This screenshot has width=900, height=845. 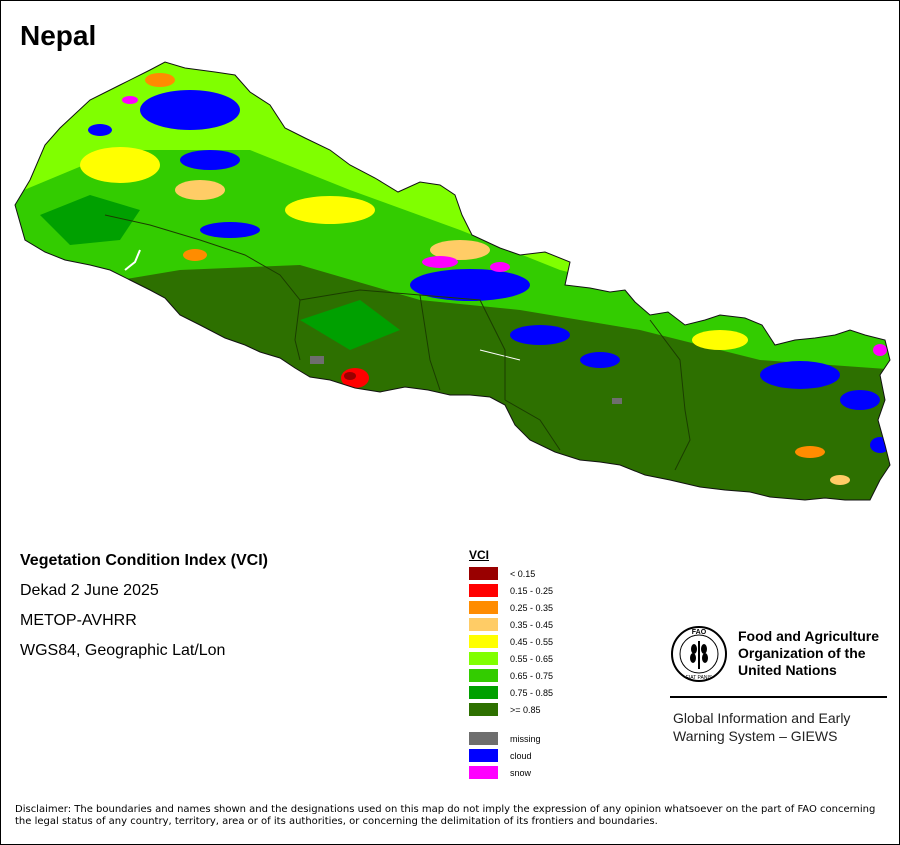 I want to click on legend-class-row: >= 0.85, so click(x=511, y=709).